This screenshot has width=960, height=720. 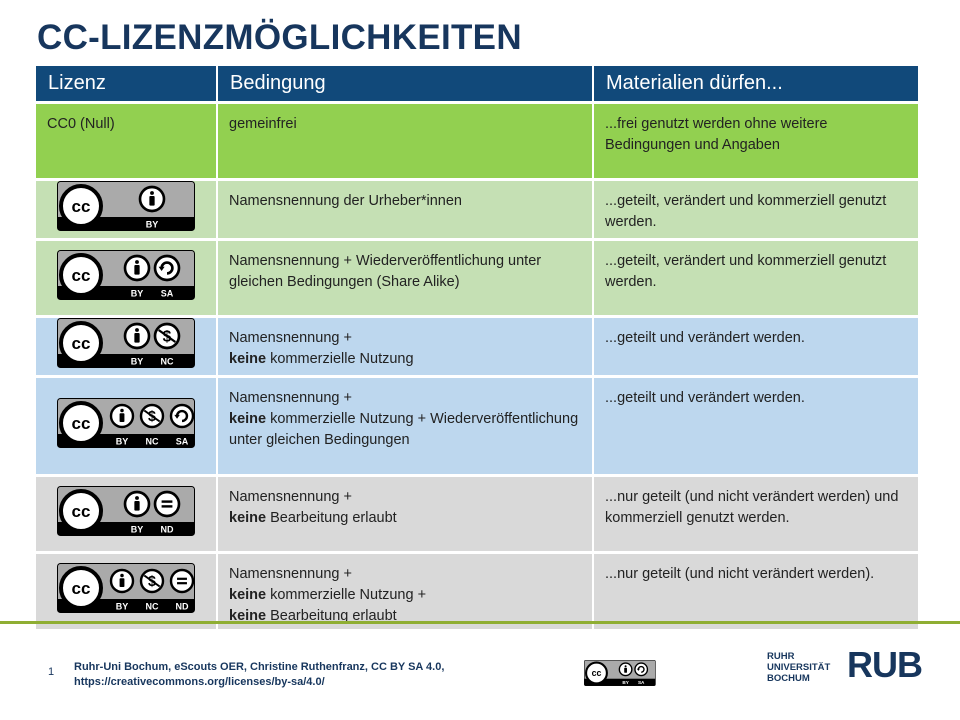 What do you see at coordinates (788, 678) in the screenshot?
I see `university-line: BOCHUM` at bounding box center [788, 678].